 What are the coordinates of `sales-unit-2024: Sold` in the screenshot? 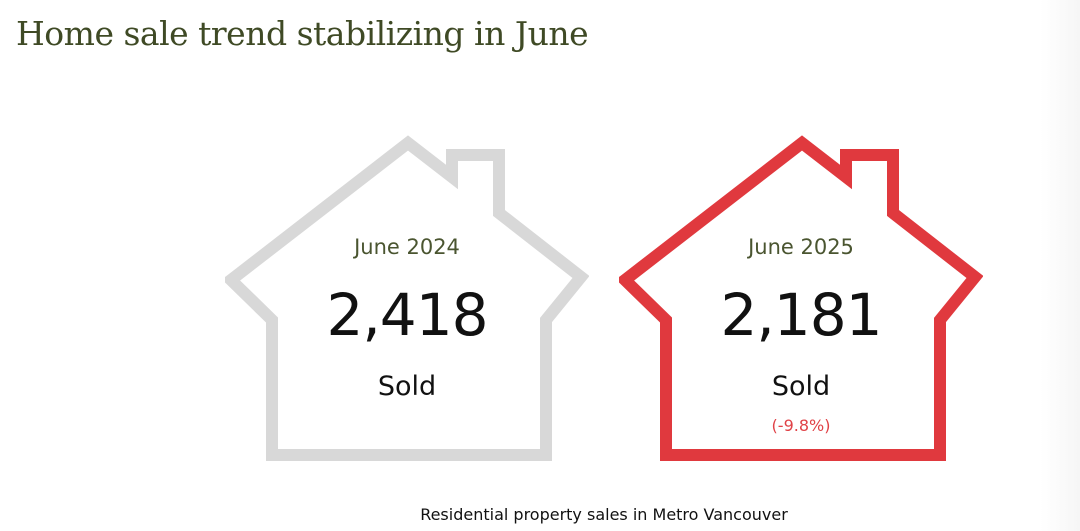 It's located at (407, 386).